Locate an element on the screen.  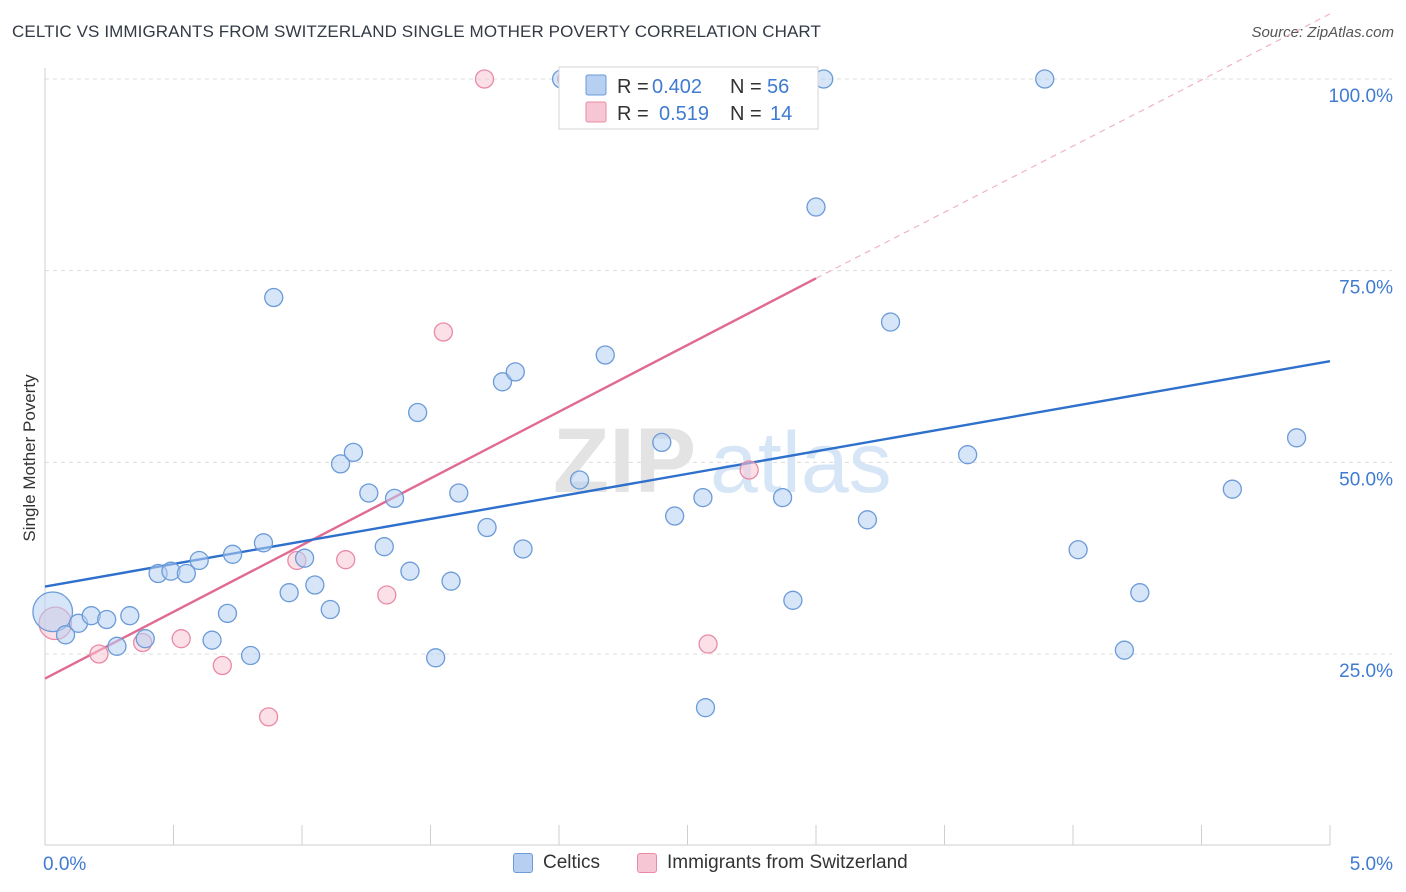
legend-bottom: Celtics Immigrants from Switzerland is located at coordinates (703, 866).